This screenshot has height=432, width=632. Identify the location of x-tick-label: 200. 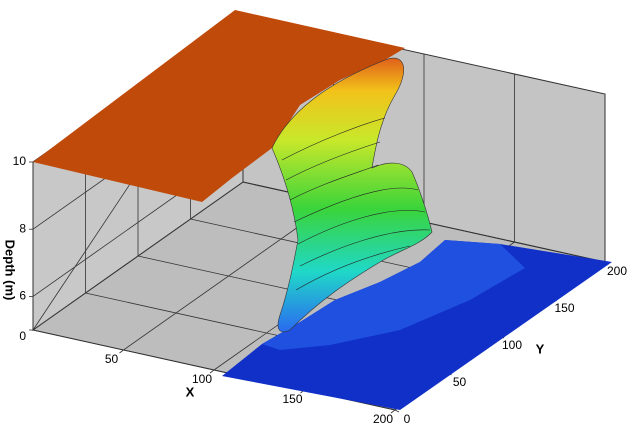
(383, 419).